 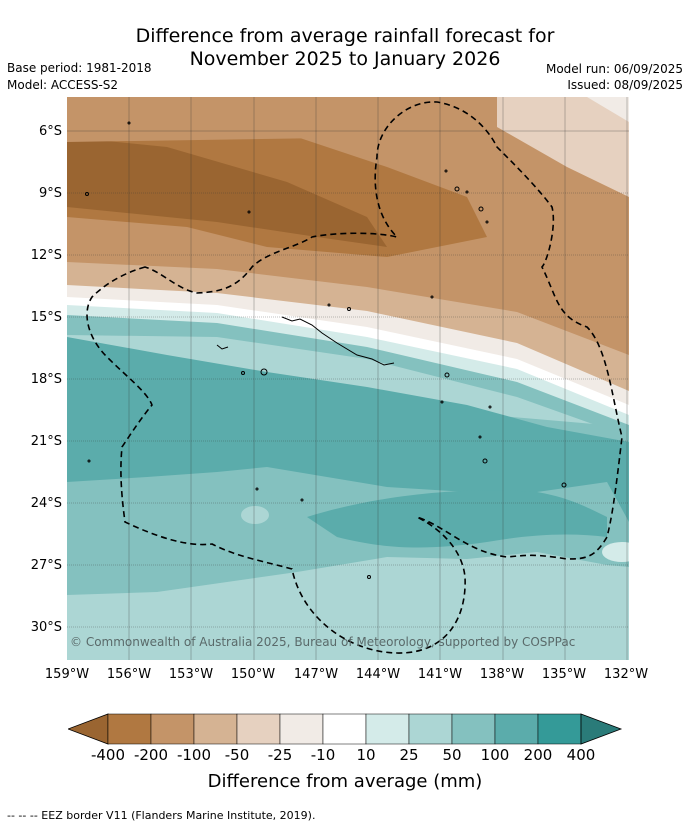 I want to click on colorbar-tick: 25, so click(x=409, y=755).